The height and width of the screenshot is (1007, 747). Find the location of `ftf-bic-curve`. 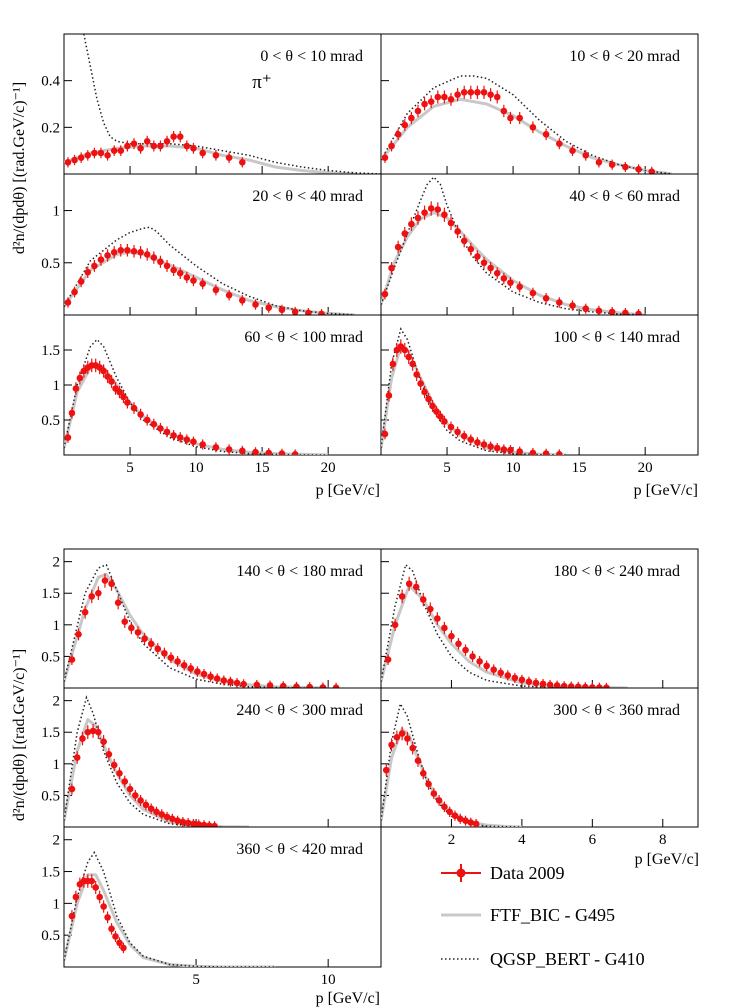

ftf-bic-curve is located at coordinates (526, 135).